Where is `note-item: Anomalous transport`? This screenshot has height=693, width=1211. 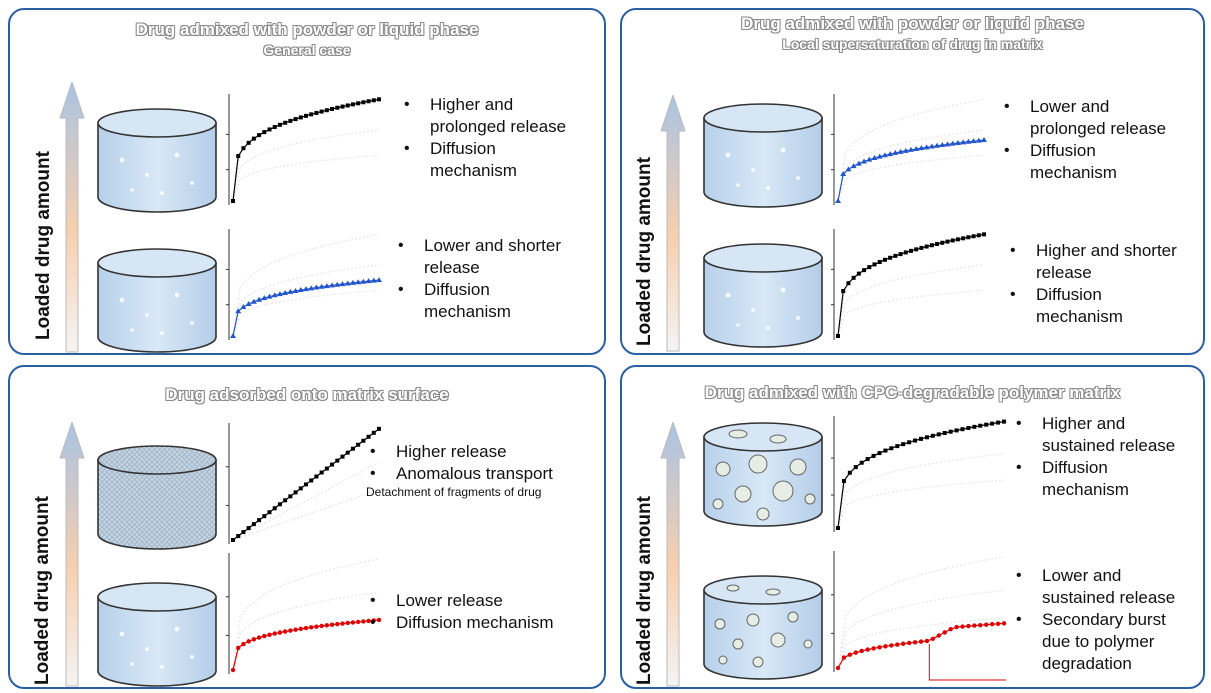 note-item: Anomalous transport is located at coordinates (459, 474).